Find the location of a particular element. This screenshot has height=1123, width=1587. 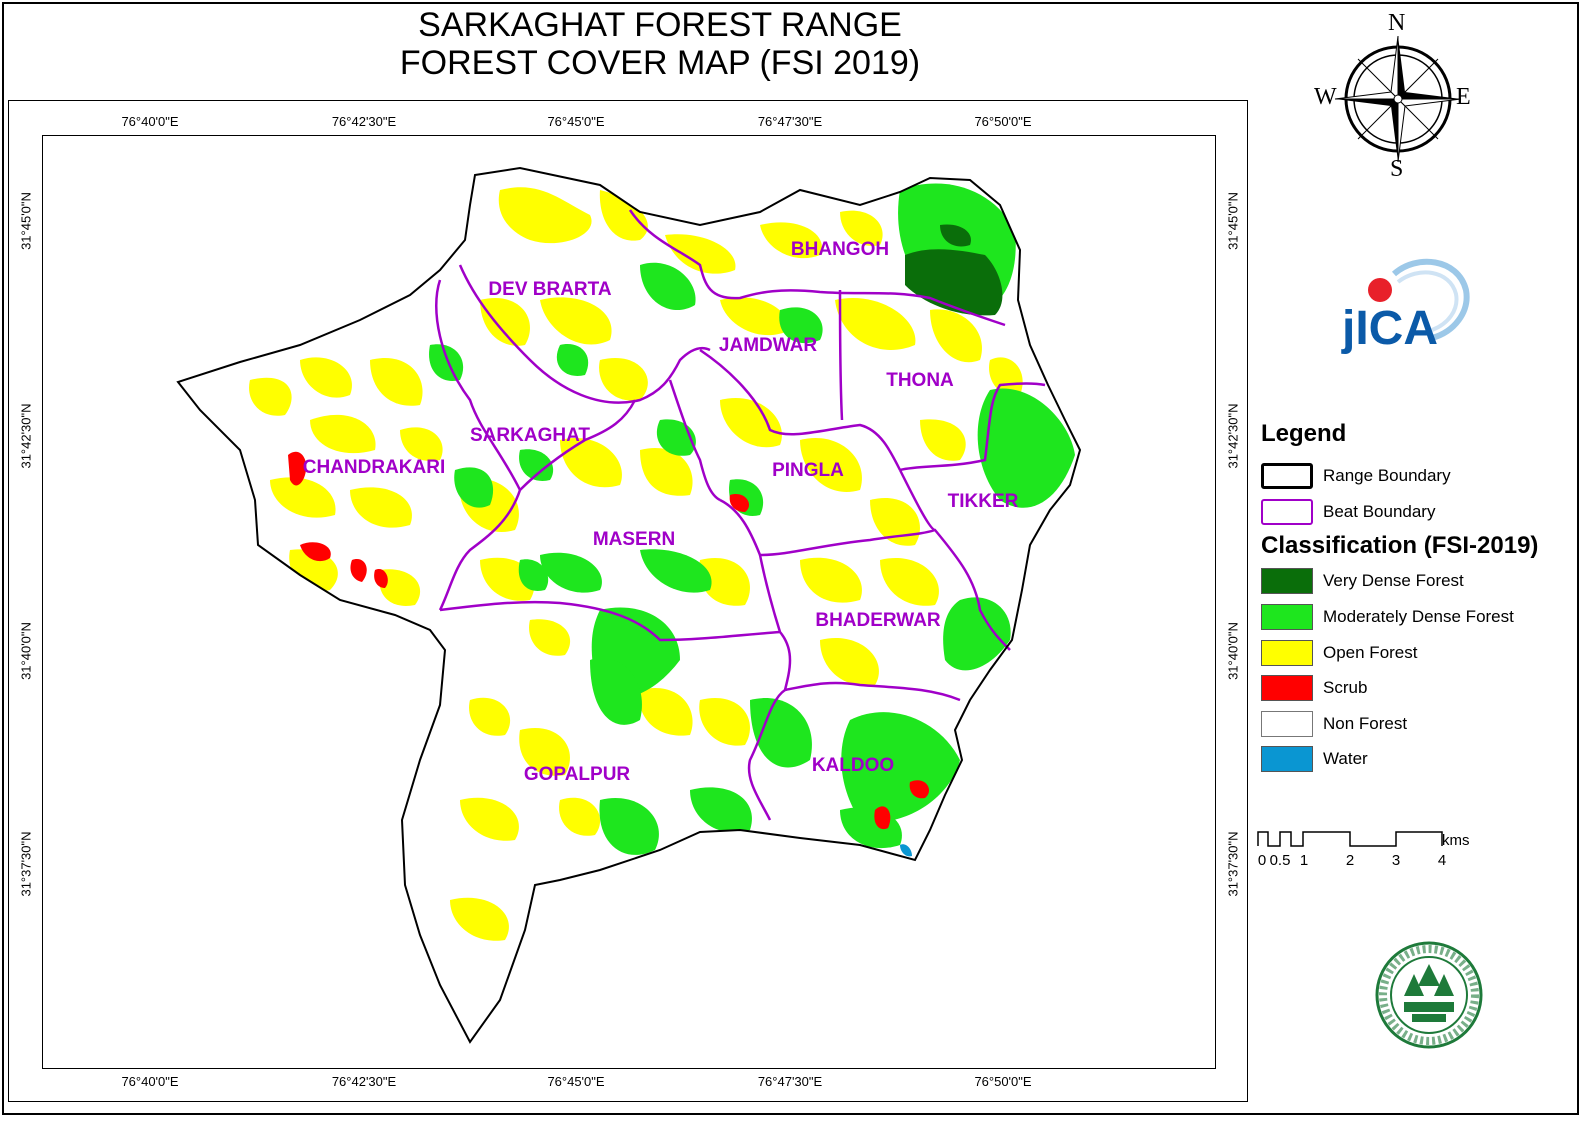

forest-department-seal-icon is located at coordinates (1429, 995).